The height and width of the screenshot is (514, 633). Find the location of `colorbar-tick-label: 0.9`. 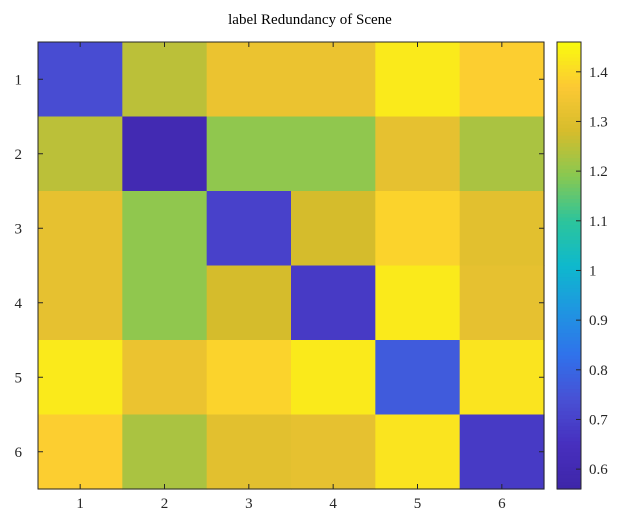

colorbar-tick-label: 0.9 is located at coordinates (598, 321).